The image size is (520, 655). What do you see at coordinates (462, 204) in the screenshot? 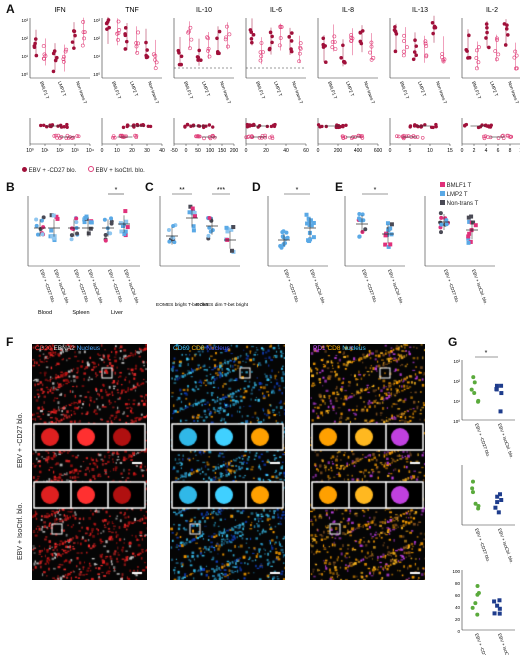
I see `legend-nontrans-label: Non-trans T` at bounding box center [462, 204].